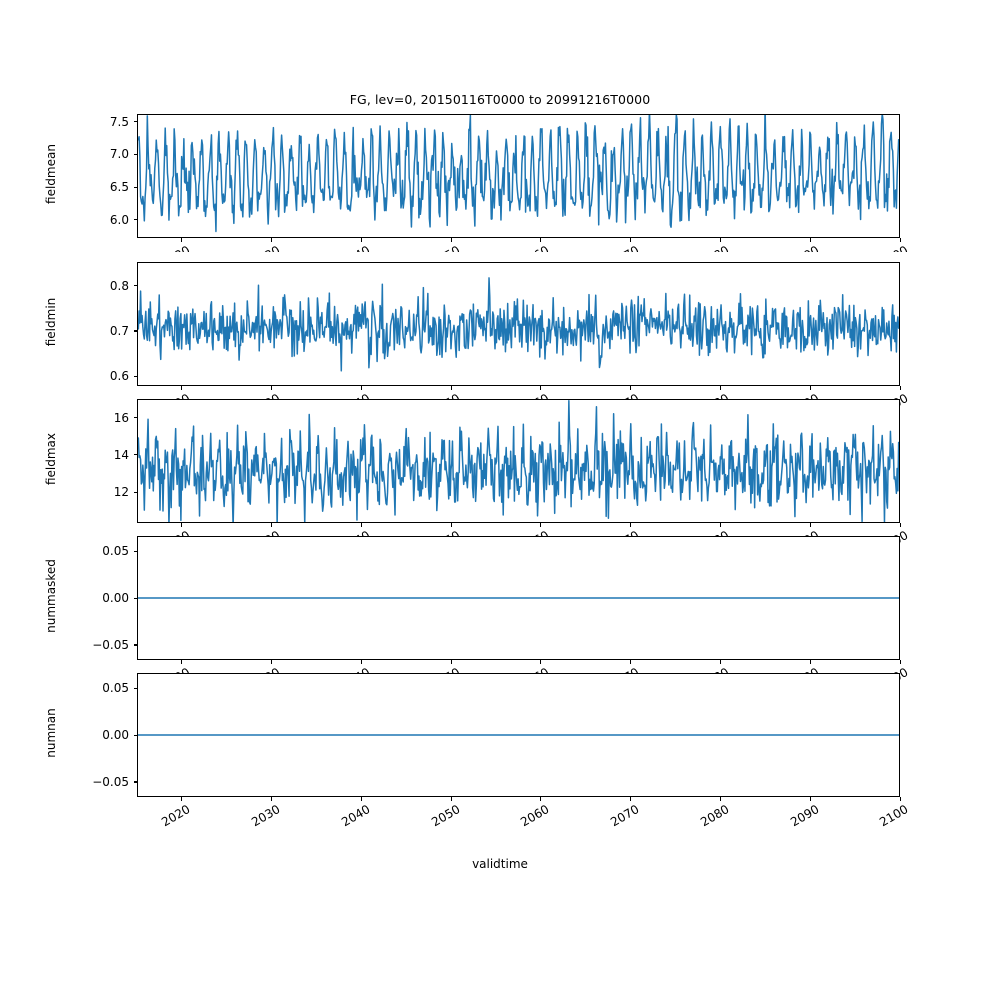 The image size is (1000, 1000). I want to click on y-tick-label: 6.0, so click(119, 219).